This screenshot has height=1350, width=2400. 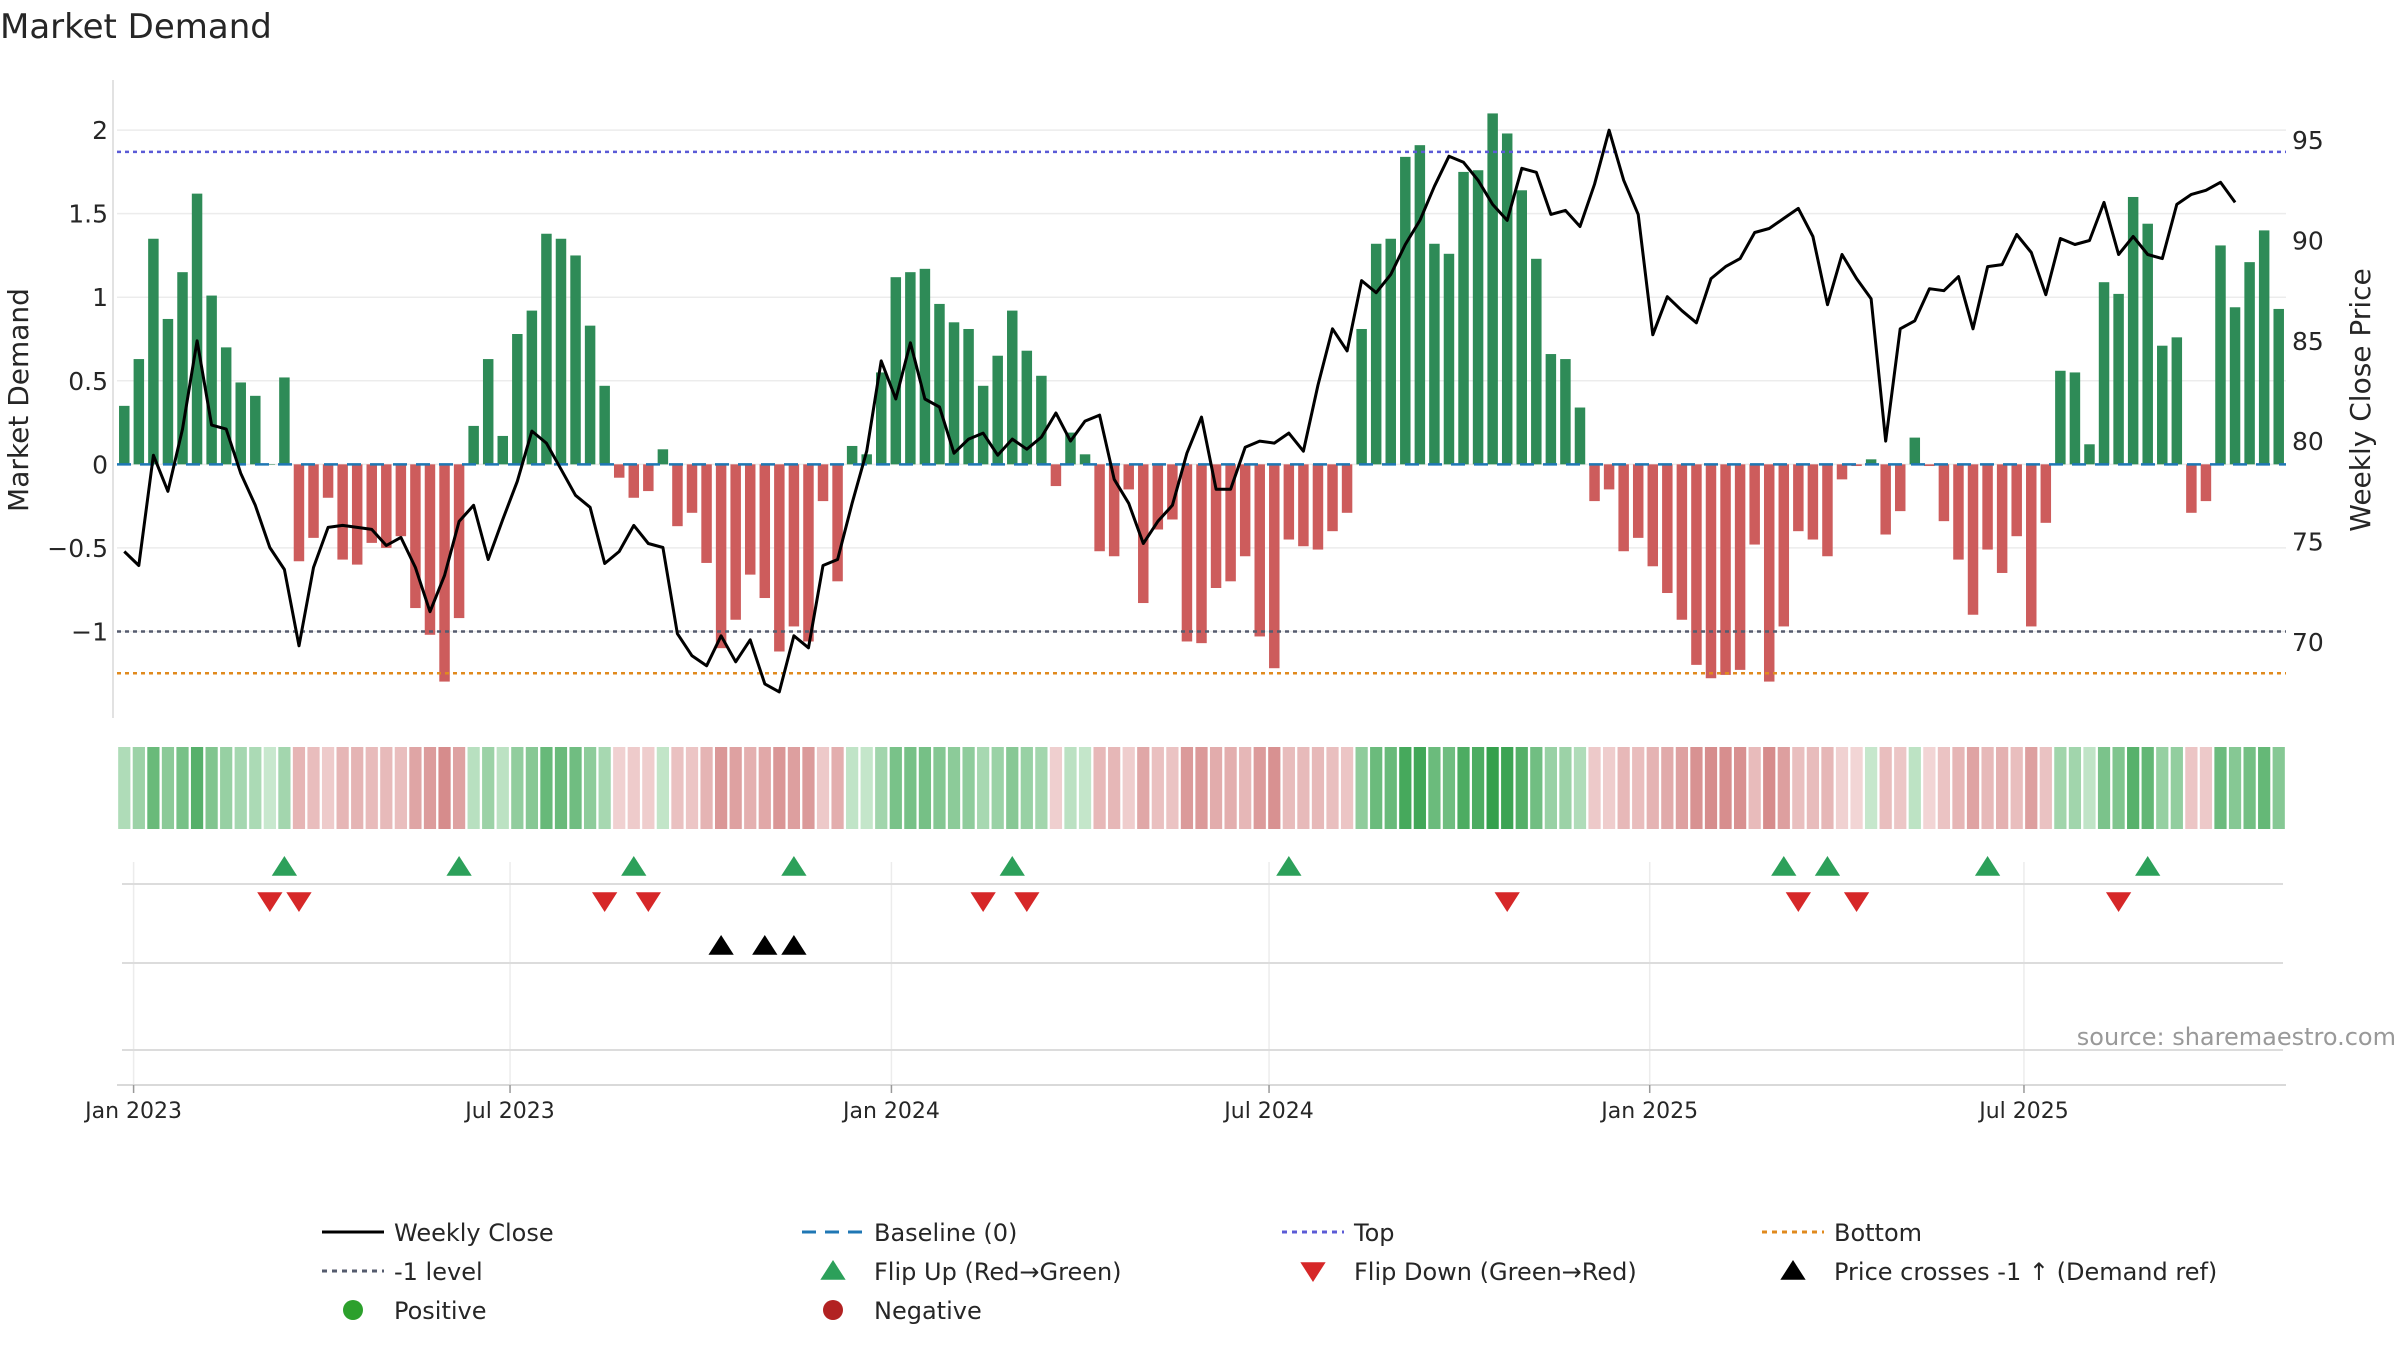 What do you see at coordinates (1374, 1233) in the screenshot?
I see `legend-label: Top` at bounding box center [1374, 1233].